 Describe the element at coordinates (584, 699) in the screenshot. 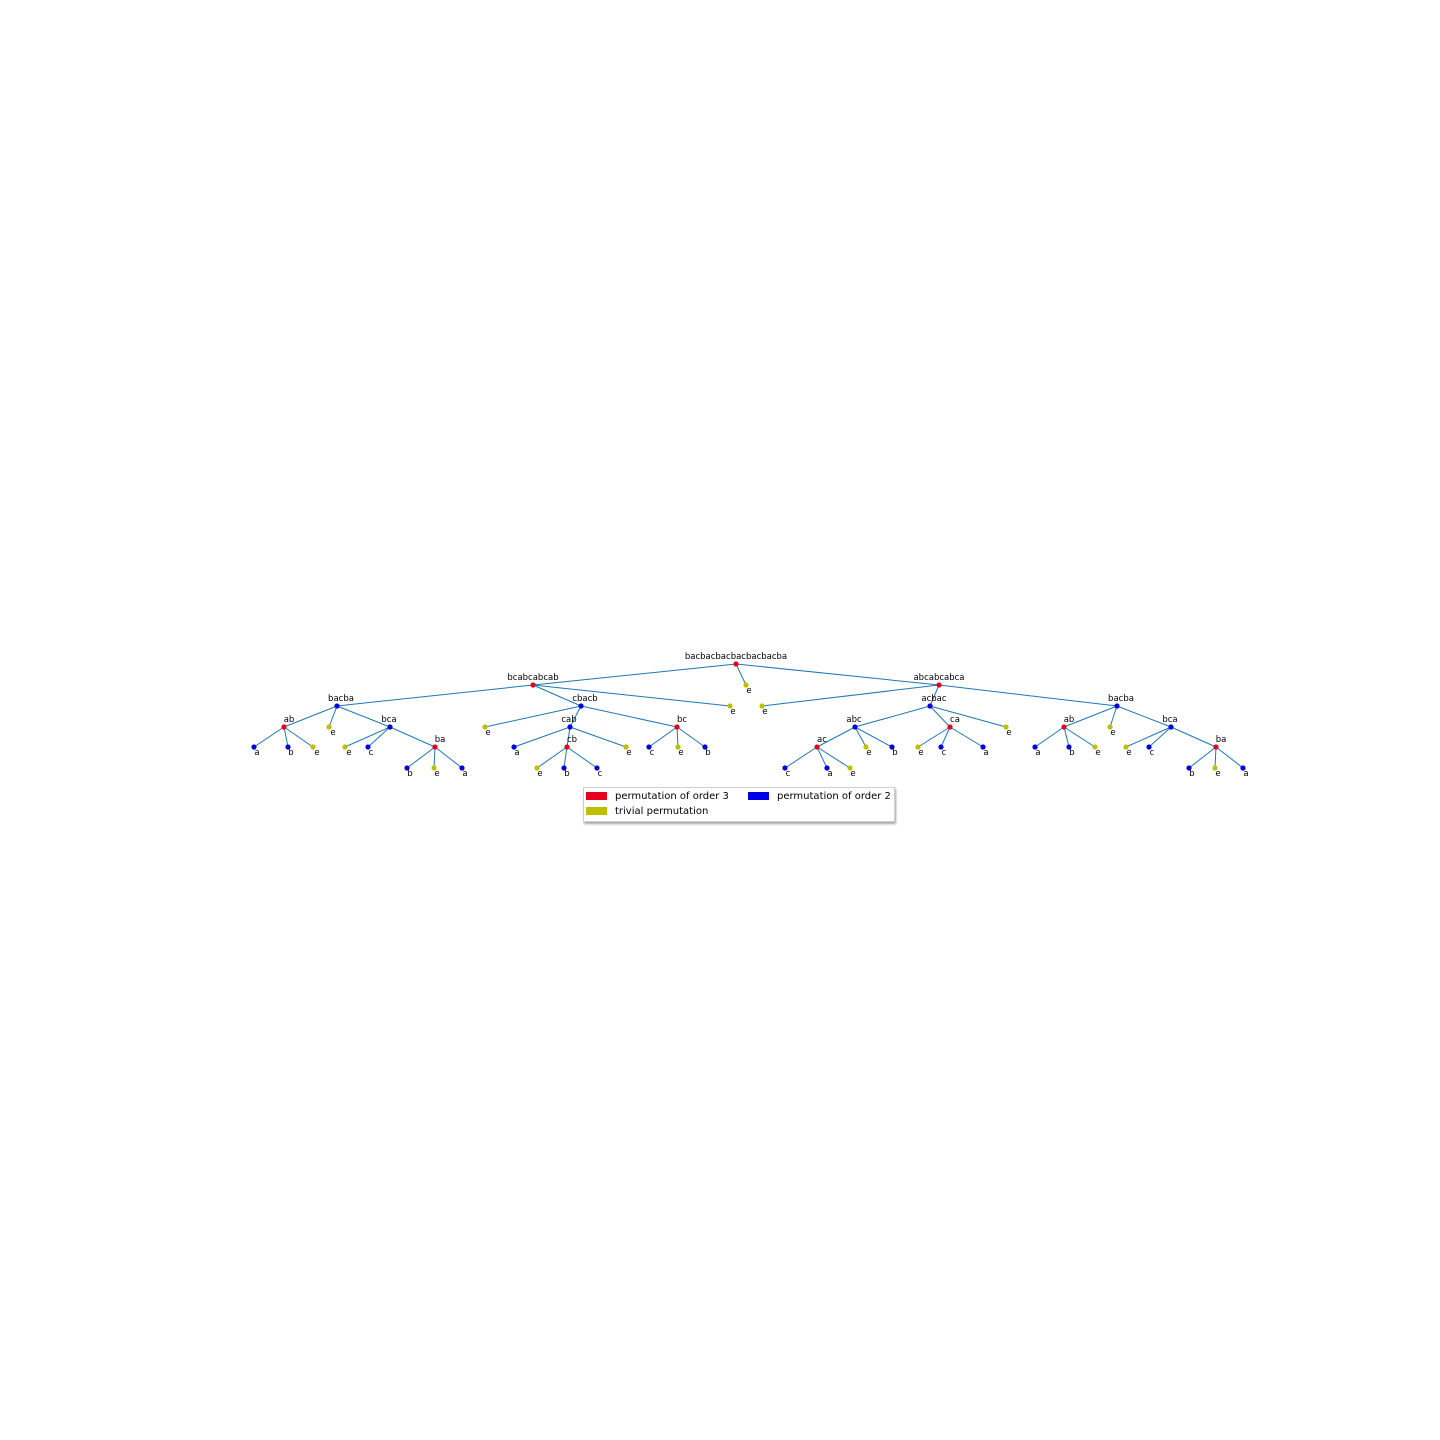

I see `tree-node-label: cbacb` at that location.